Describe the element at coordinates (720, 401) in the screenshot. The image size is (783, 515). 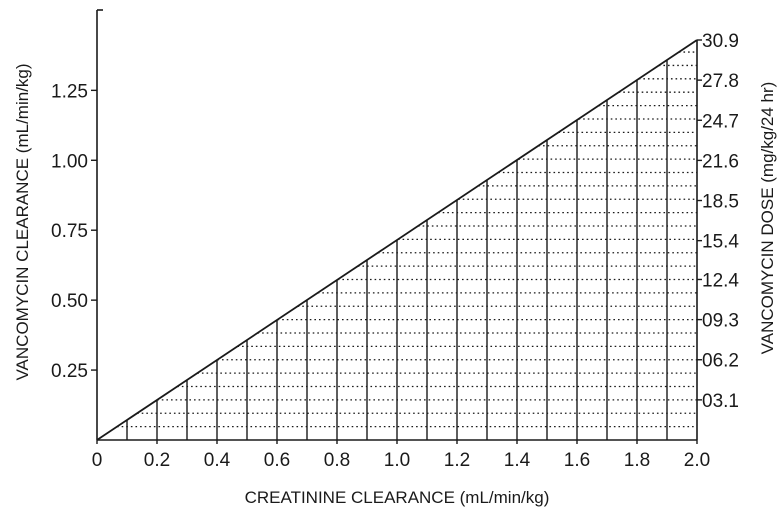
I see `y2-tick-label: 03.1` at that location.